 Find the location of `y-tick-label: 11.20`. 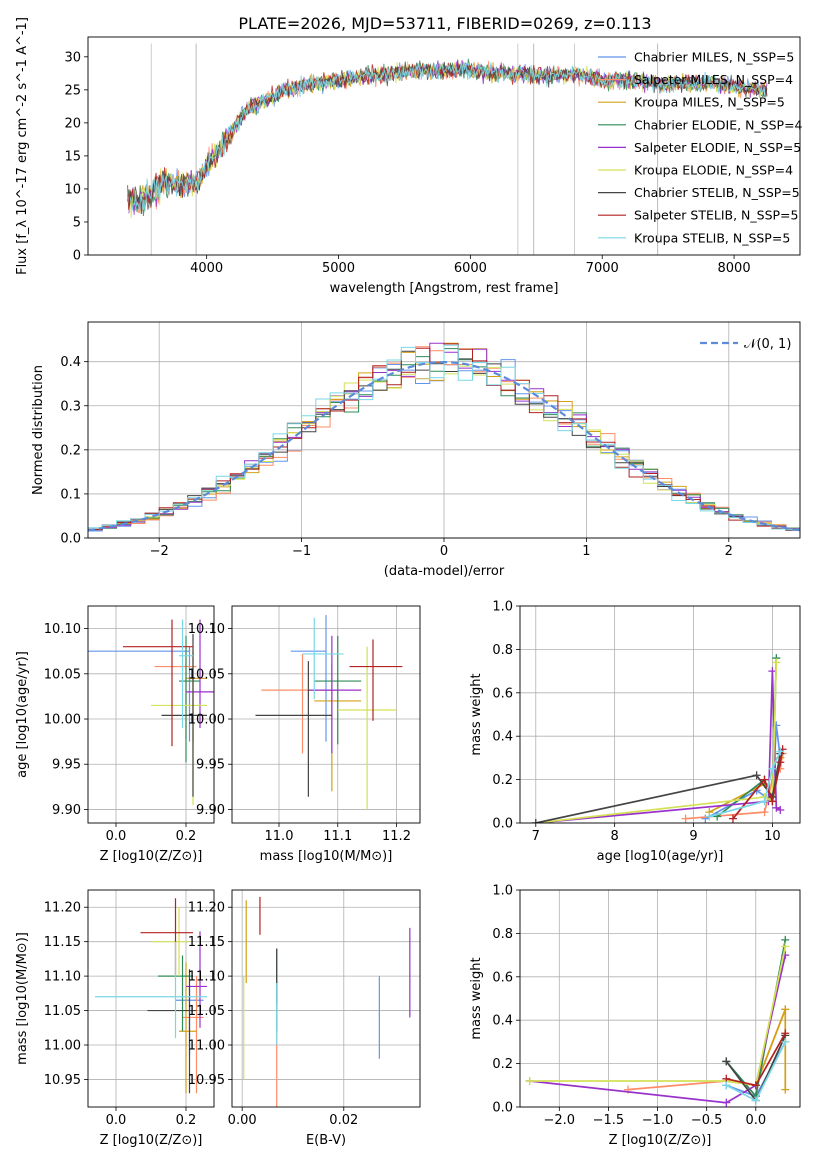

y-tick-label: 11.20 is located at coordinates (206, 908).